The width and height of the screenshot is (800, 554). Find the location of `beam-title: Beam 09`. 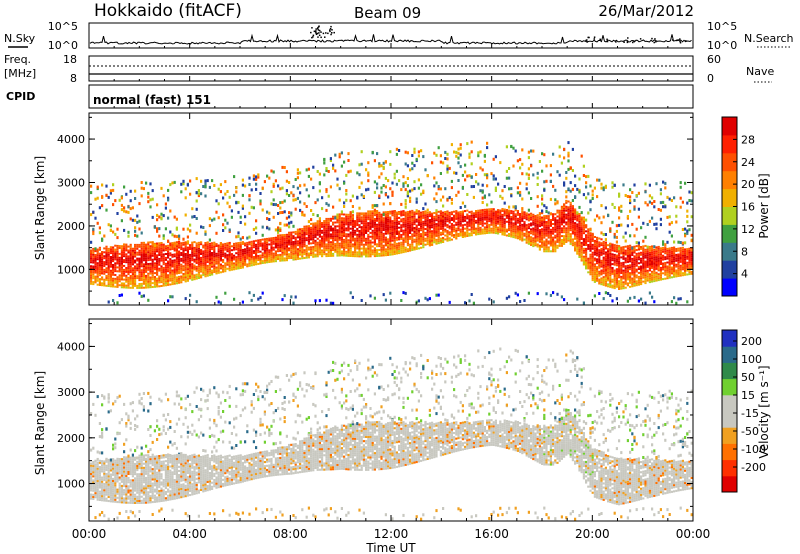

beam-title: Beam 09 is located at coordinates (387, 13).